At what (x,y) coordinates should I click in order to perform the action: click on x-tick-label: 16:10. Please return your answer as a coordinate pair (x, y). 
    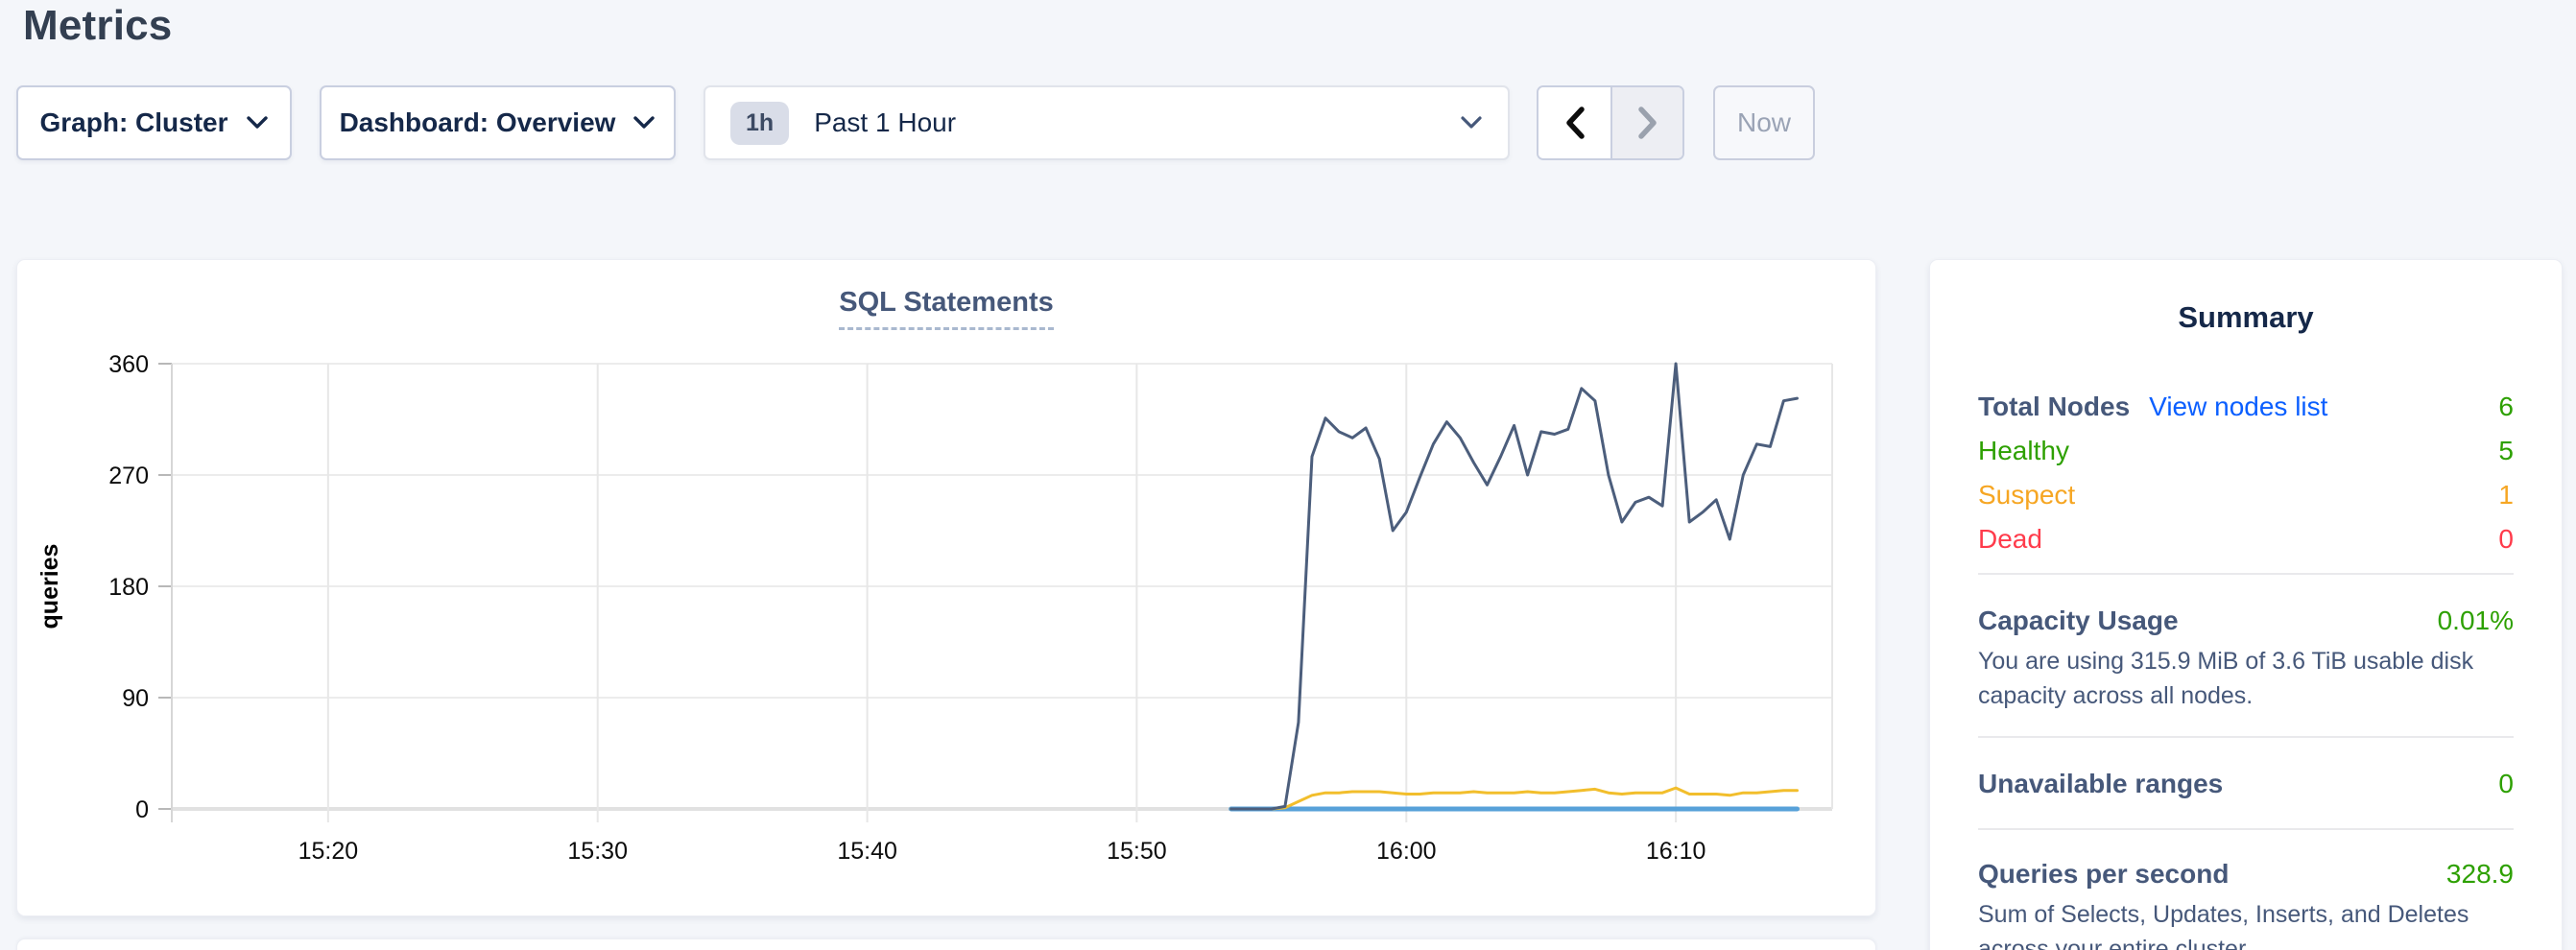
    Looking at the image, I should click on (1676, 851).